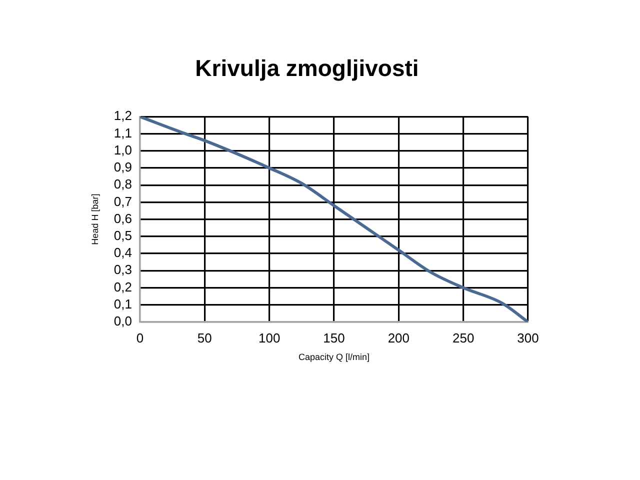  Describe the element at coordinates (334, 338) in the screenshot. I see `x-tick-label: 150` at that location.